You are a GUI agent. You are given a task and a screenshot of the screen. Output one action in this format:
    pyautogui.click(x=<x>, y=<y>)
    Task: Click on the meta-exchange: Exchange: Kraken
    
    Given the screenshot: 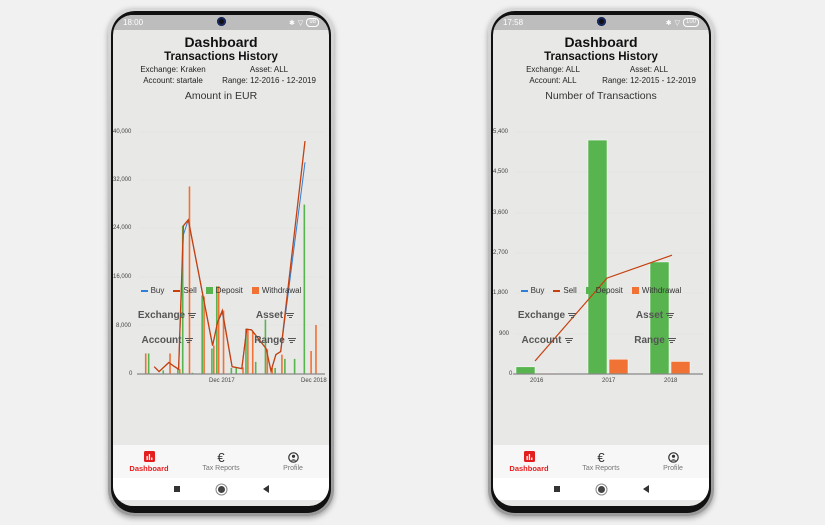 What is the action you would take?
    pyautogui.click(x=173, y=69)
    